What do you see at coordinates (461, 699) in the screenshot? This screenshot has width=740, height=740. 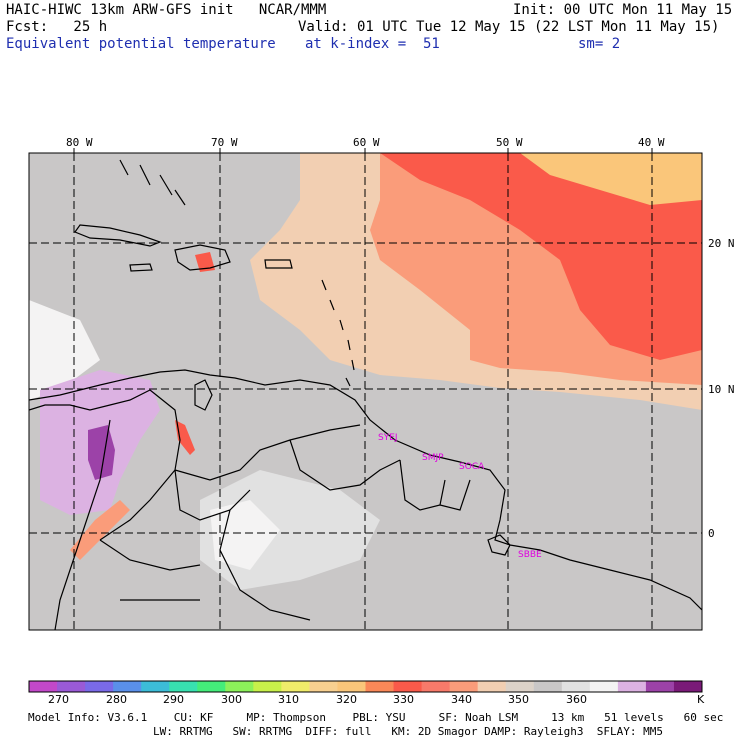 I see `cb-label-340: 340` at bounding box center [461, 699].